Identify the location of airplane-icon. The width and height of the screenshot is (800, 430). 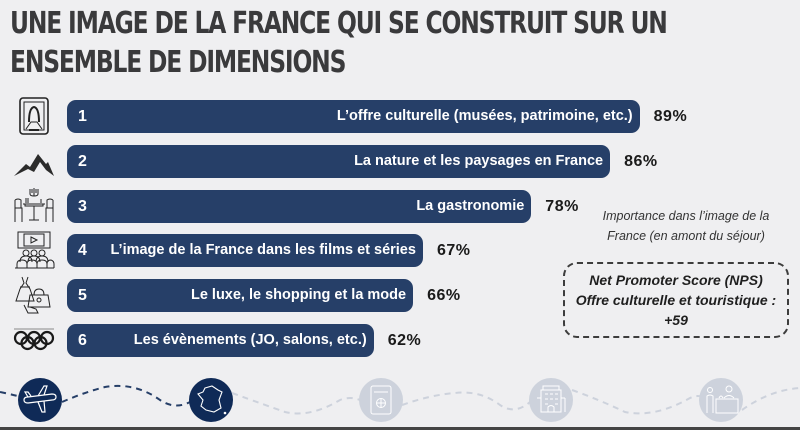
(40, 399).